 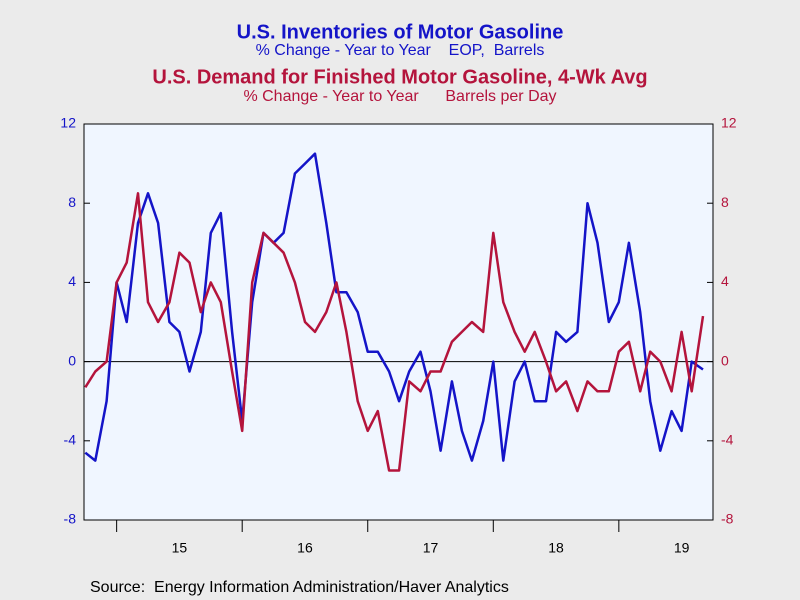 What do you see at coordinates (682, 548) in the screenshot?
I see `x-tick-label: 19` at bounding box center [682, 548].